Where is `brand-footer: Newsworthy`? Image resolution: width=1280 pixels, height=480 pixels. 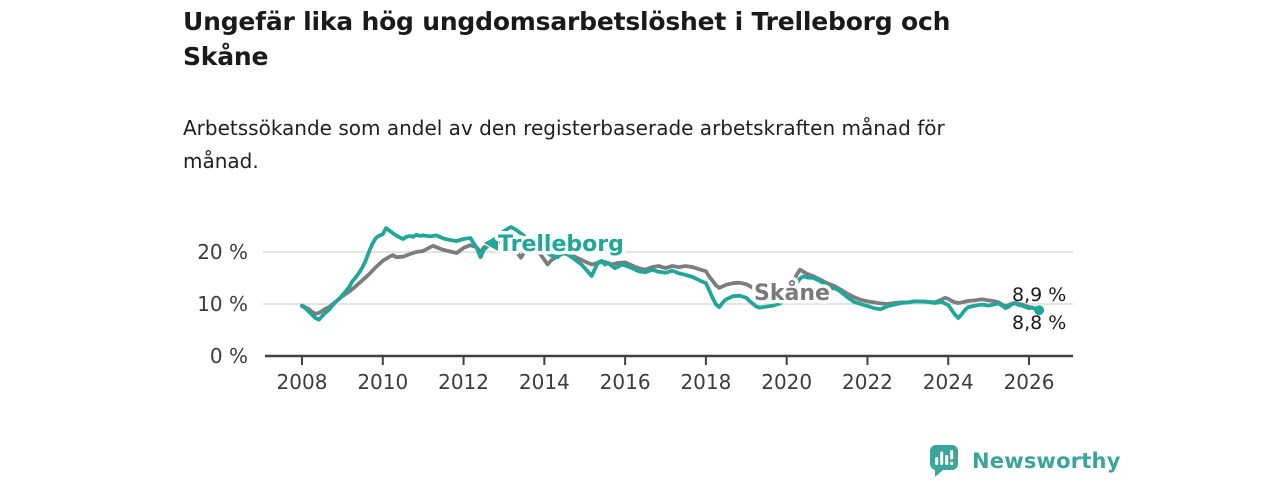 brand-footer: Newsworthy is located at coordinates (1025, 461).